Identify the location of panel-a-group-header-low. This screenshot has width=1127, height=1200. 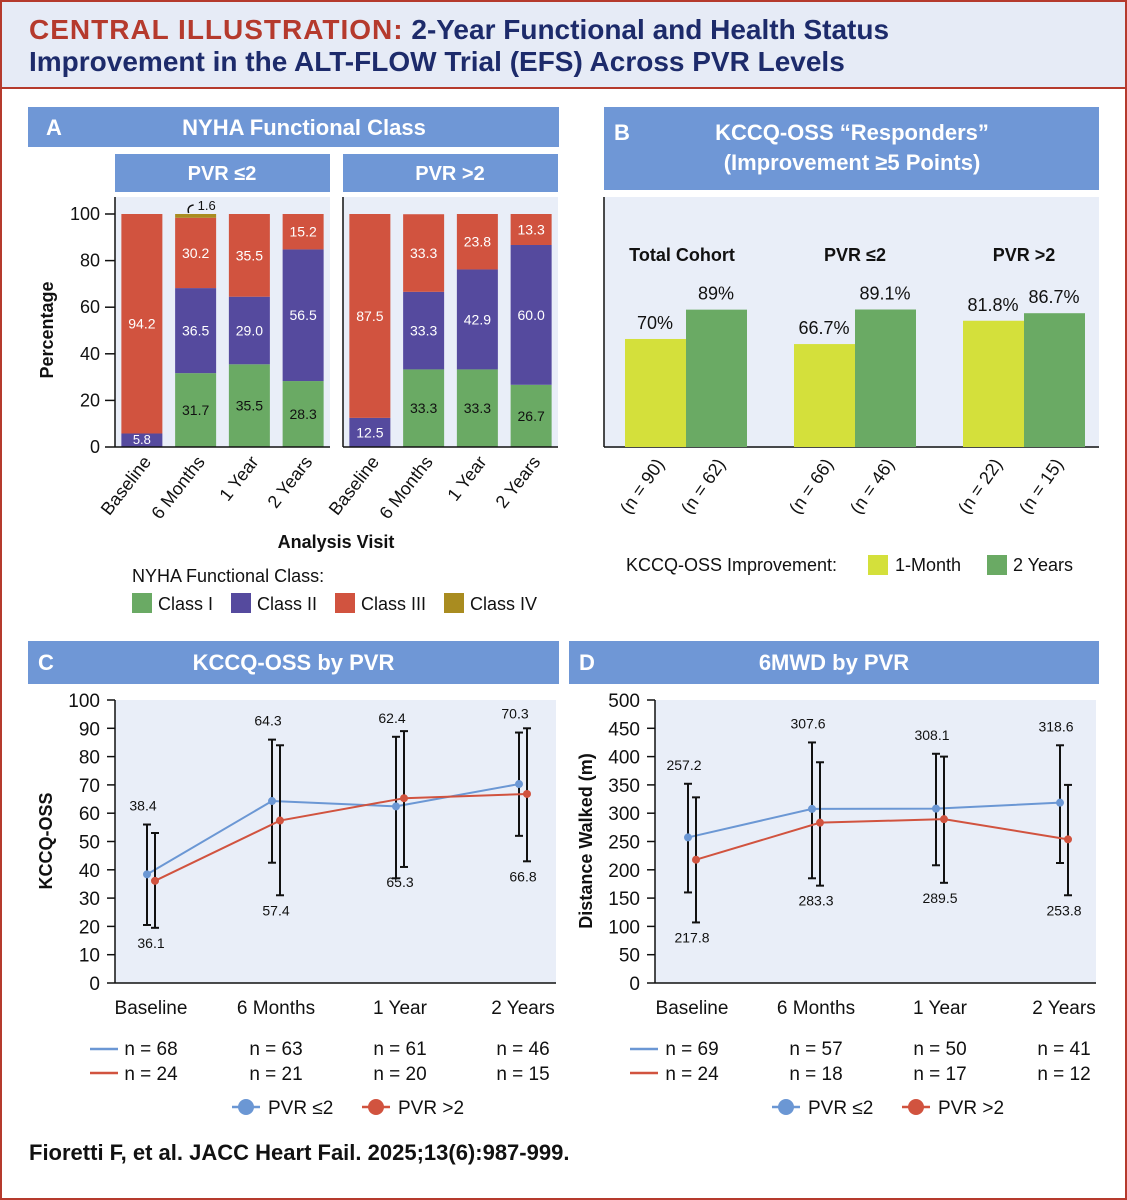
(222, 173).